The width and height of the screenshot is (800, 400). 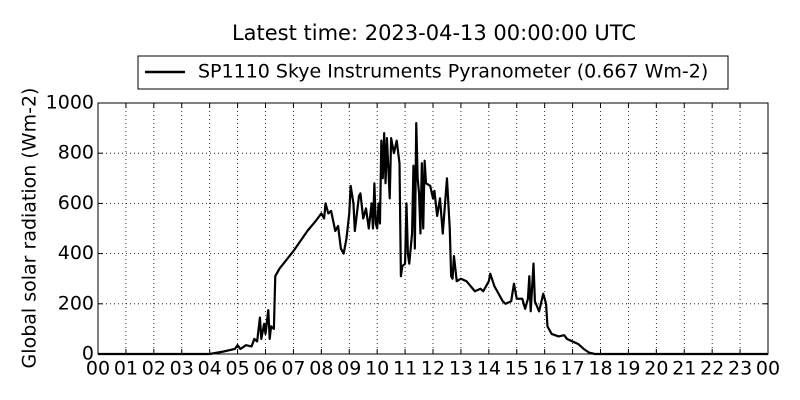 What do you see at coordinates (461, 369) in the screenshot?
I see `x-tick-label: 13` at bounding box center [461, 369].